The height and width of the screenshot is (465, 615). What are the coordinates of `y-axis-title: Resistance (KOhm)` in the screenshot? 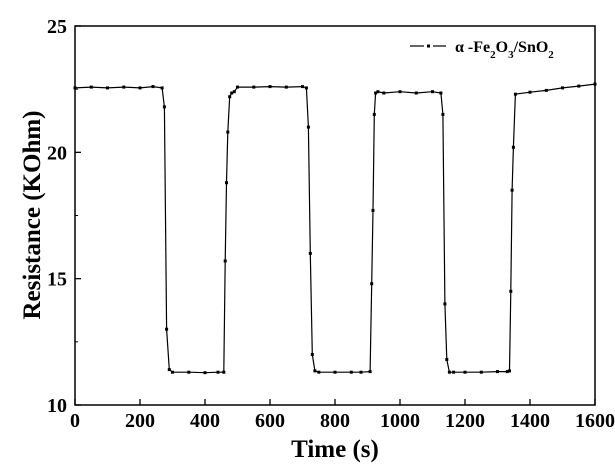 It's located at (32, 215).